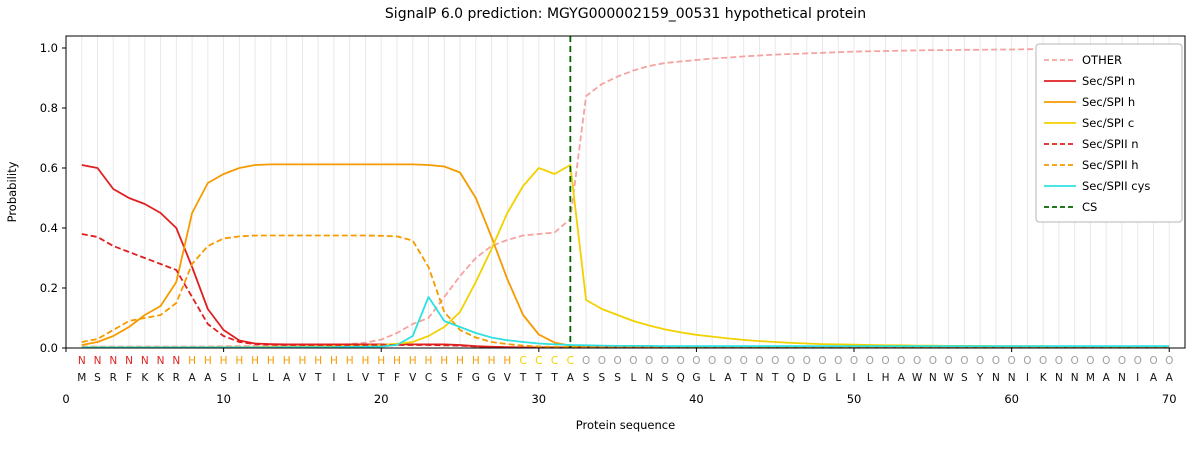  What do you see at coordinates (49, 348) in the screenshot?
I see `y-tick-label: 0.0` at bounding box center [49, 348].